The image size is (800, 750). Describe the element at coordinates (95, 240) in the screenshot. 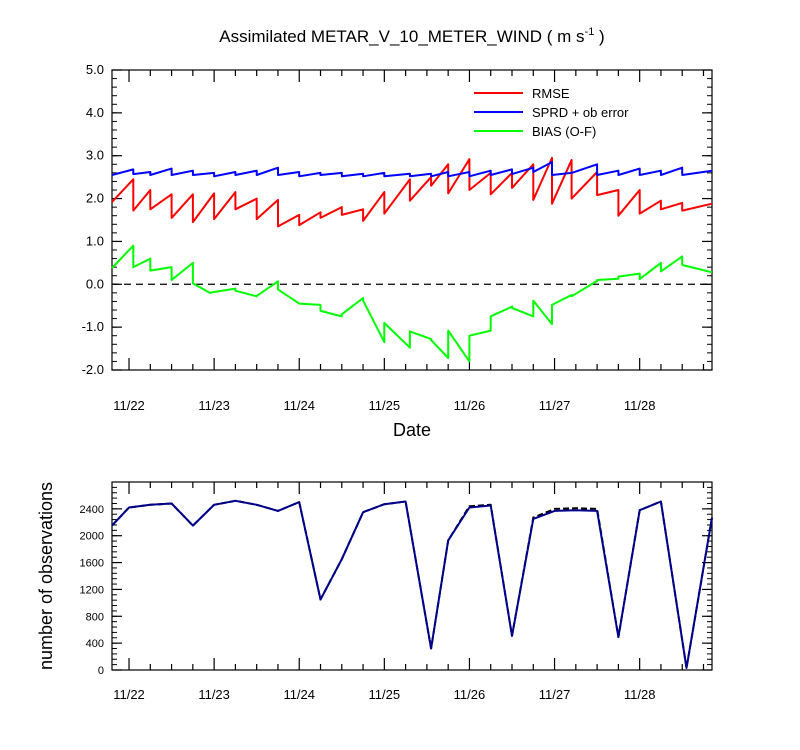

I see `y-tick-label: 1.0` at that location.